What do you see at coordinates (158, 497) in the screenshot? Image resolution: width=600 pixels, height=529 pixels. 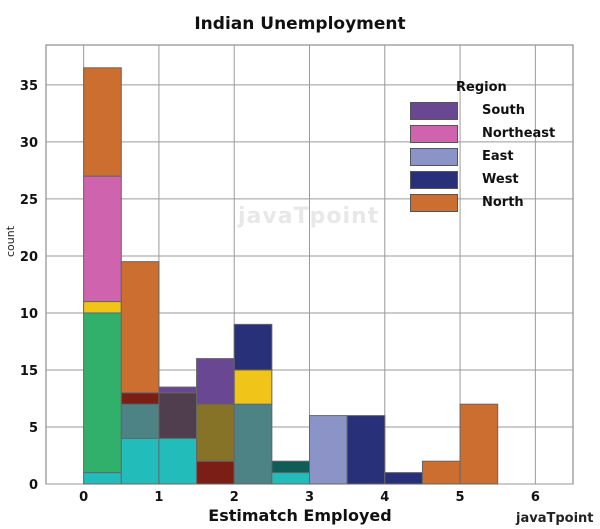 I see `x-tick-label: 1` at bounding box center [158, 497].